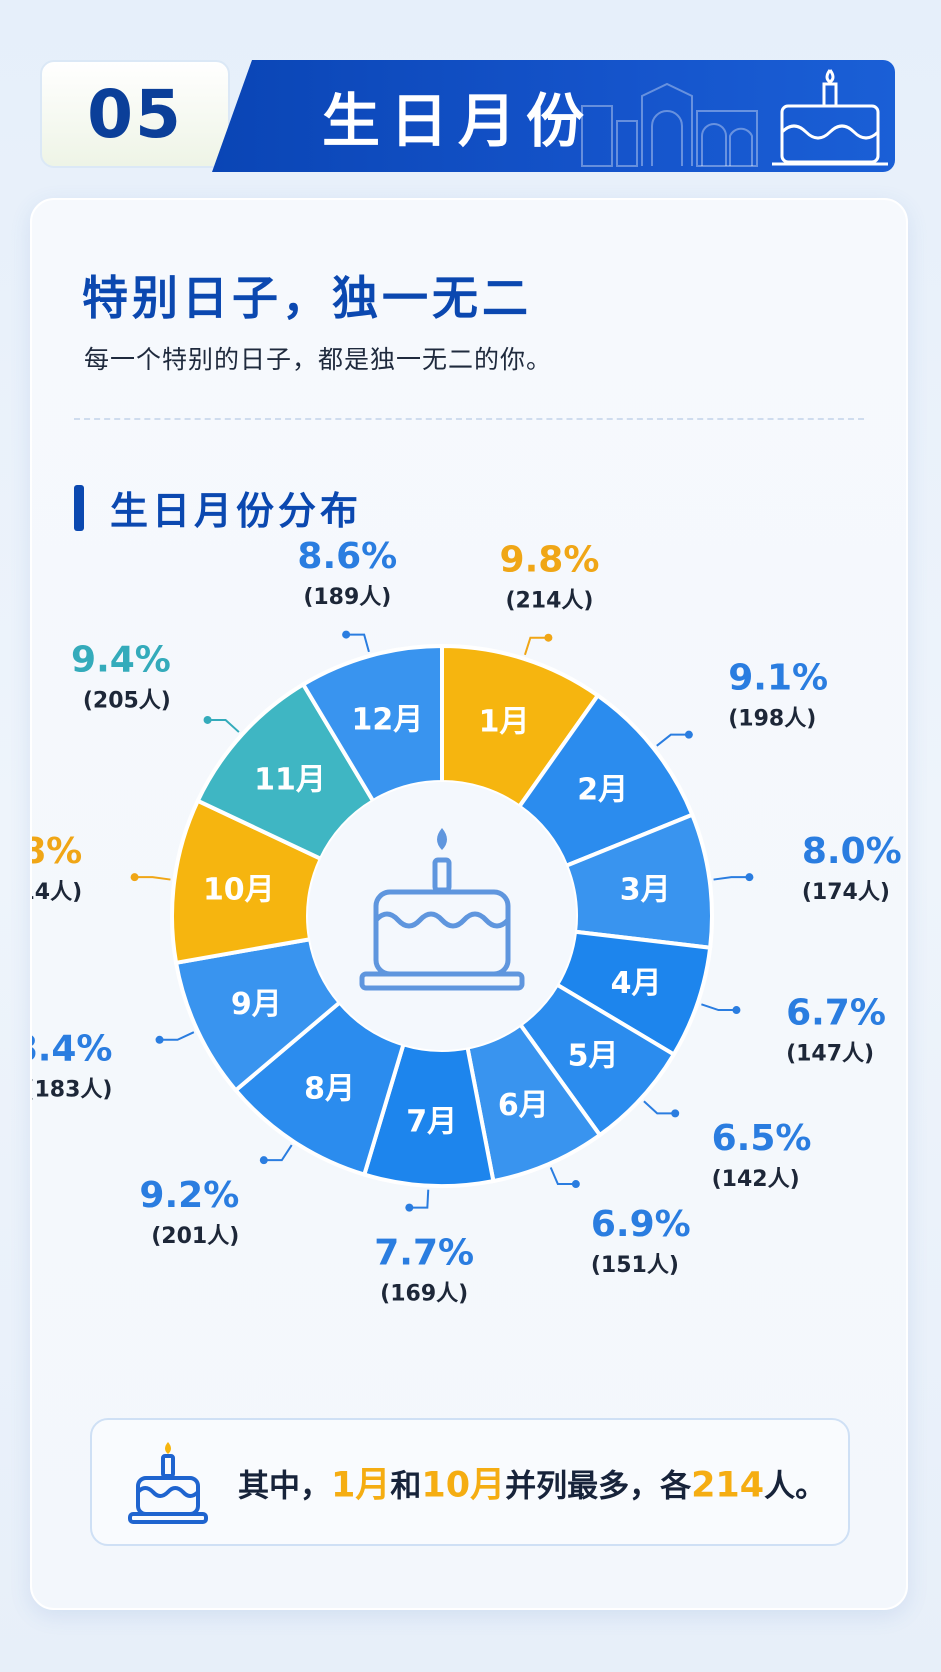  I want to click on page-title: 生日月份, so click(458, 121).